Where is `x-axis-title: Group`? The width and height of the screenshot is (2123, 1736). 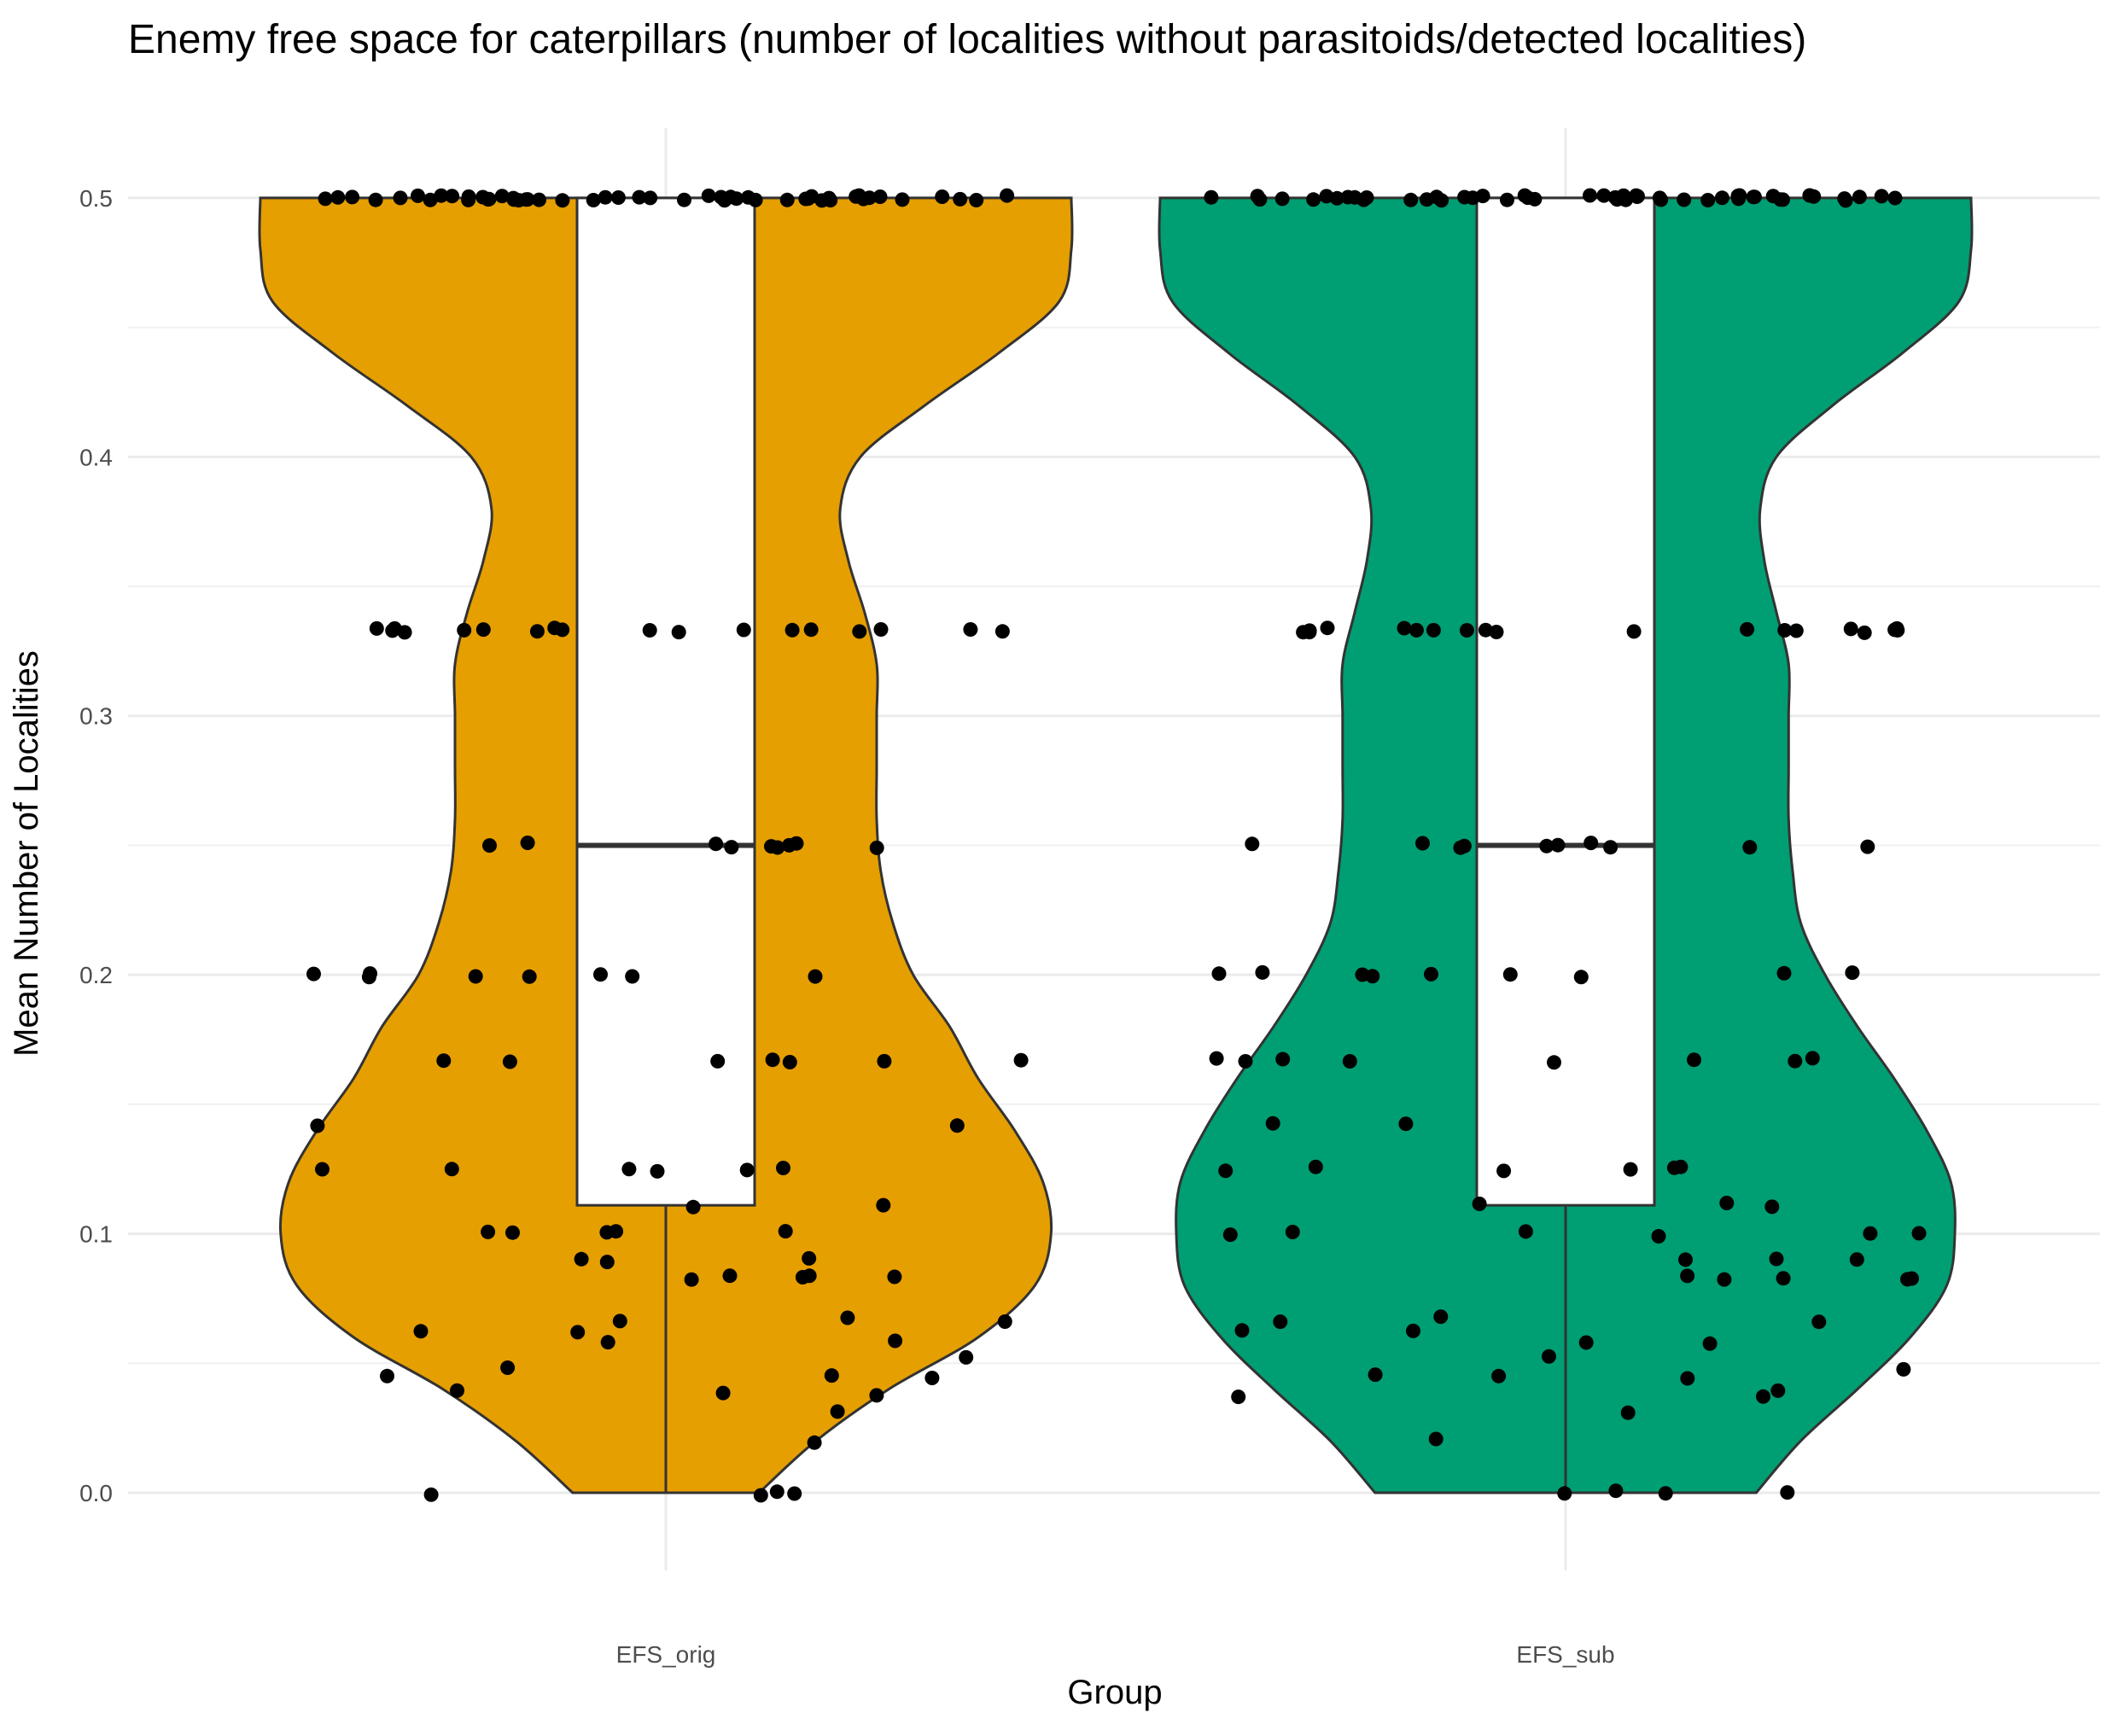 x-axis-title: Group is located at coordinates (1114, 1692).